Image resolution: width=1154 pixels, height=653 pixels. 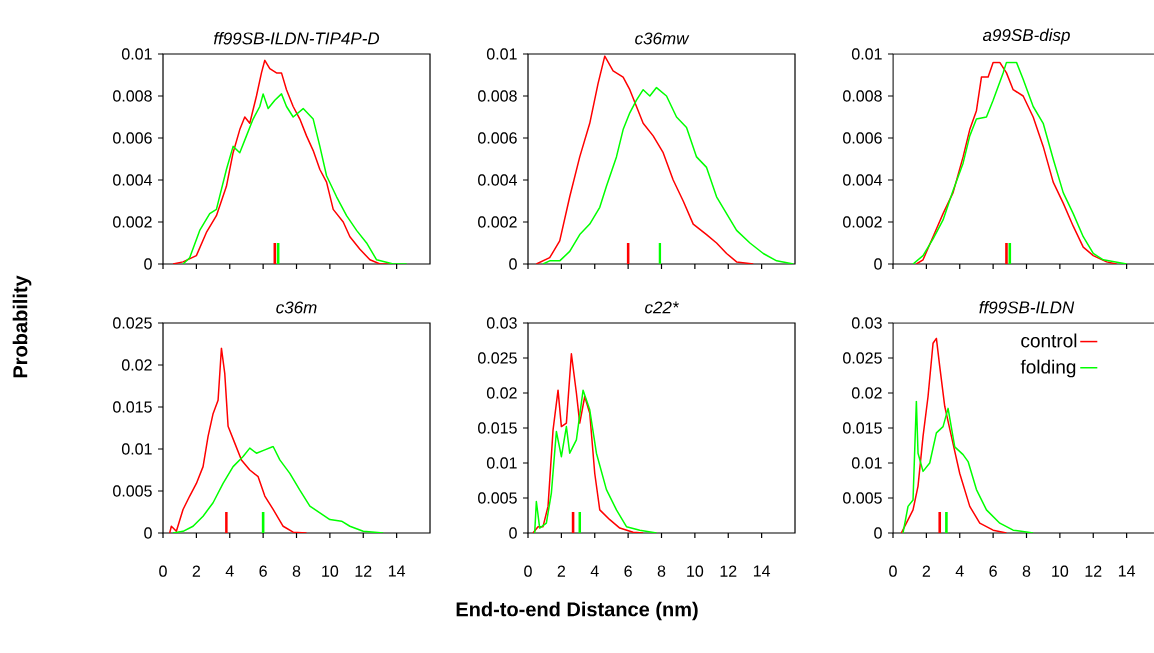 What do you see at coordinates (662, 38) in the screenshot?
I see `chart-title: c36mw` at bounding box center [662, 38].